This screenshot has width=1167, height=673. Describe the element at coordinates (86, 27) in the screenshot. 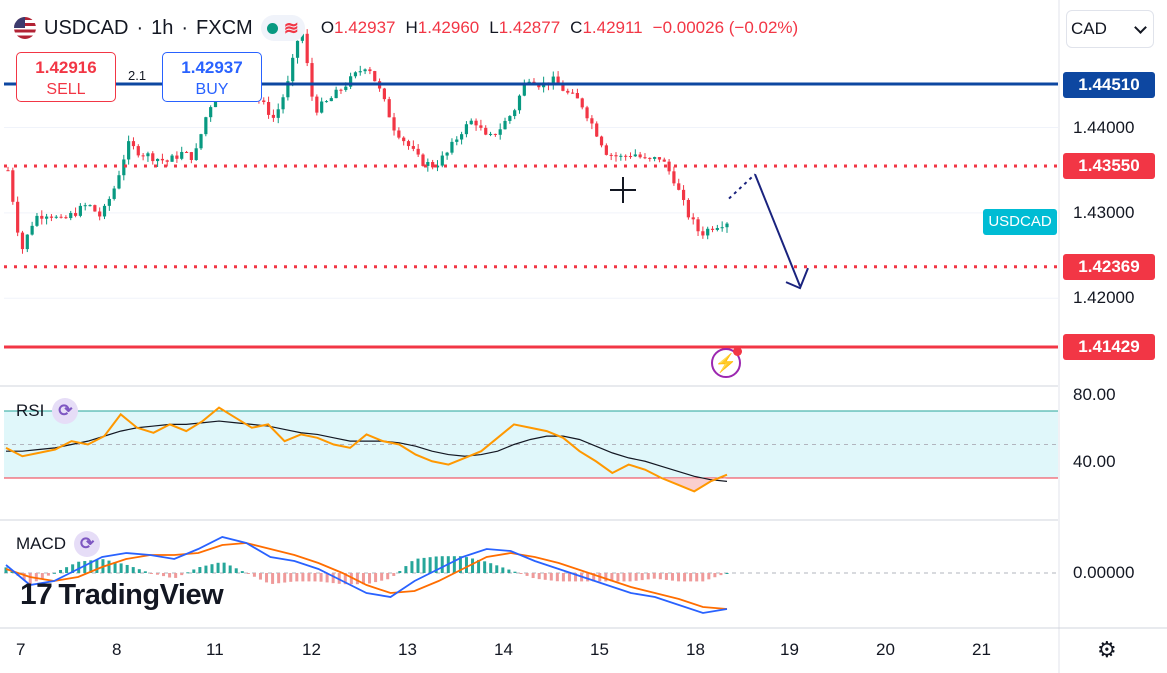

I see `symbol-name: USDCAD` at that location.